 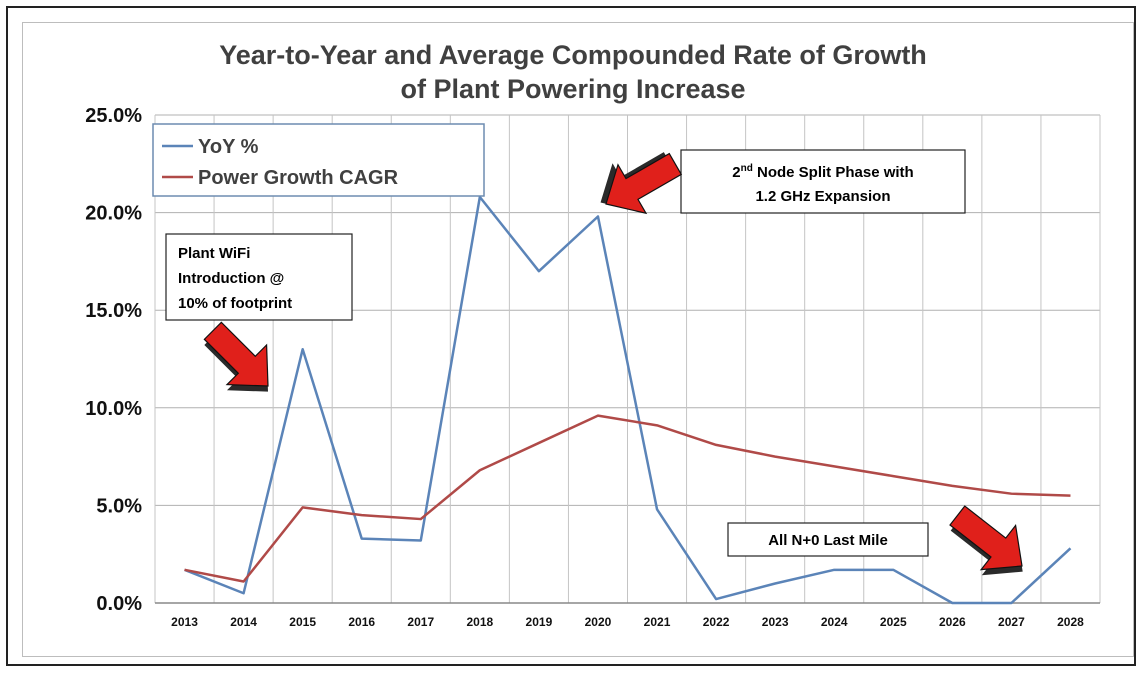 I want to click on annotation-text: 10% of footprint, so click(x=235, y=303).